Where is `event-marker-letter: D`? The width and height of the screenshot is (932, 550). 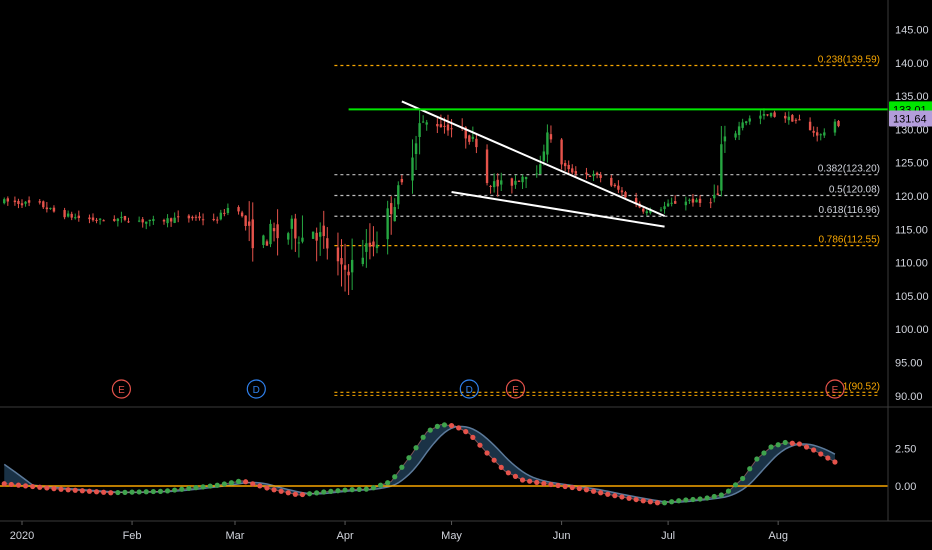 event-marker-letter: D is located at coordinates (469, 390).